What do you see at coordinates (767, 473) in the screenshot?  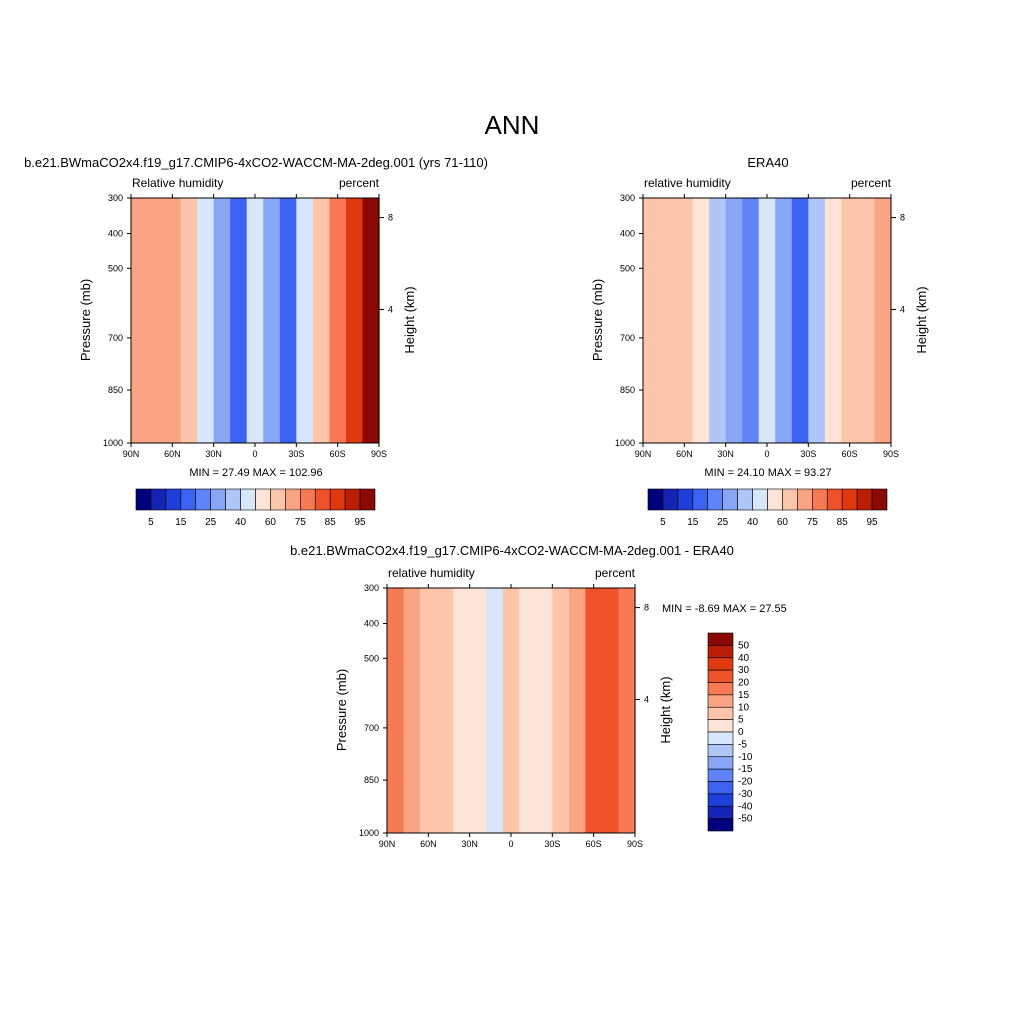 I see `stats-text: MIN = 24.10 MAX = 93.27` at bounding box center [767, 473].